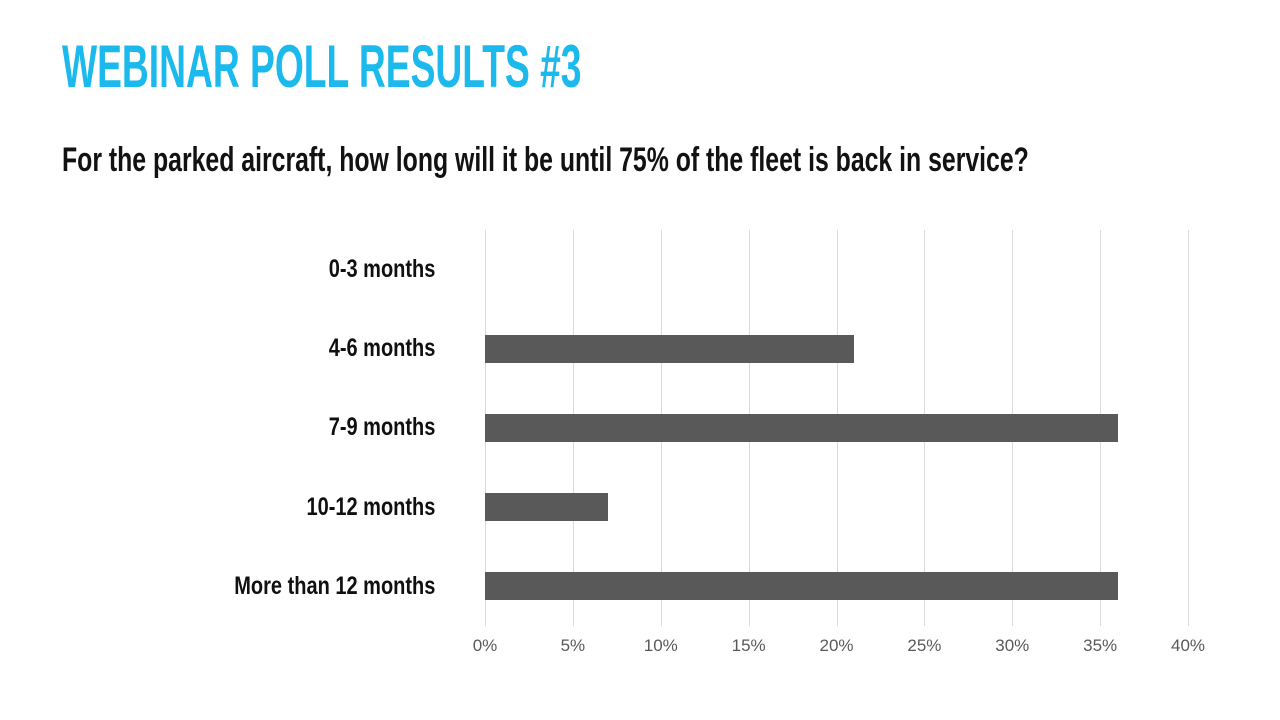 This screenshot has width=1280, height=720. What do you see at coordinates (485, 645) in the screenshot?
I see `x-axis-tick-label: 0%` at bounding box center [485, 645].